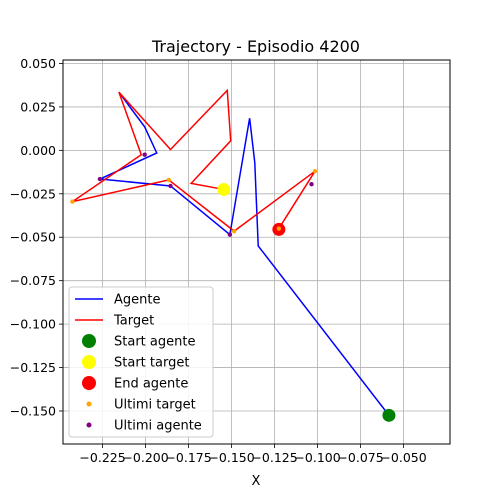 The image size is (500, 500). What do you see at coordinates (188, 457) in the screenshot?
I see `x-tick-label: −0.175` at bounding box center [188, 457].